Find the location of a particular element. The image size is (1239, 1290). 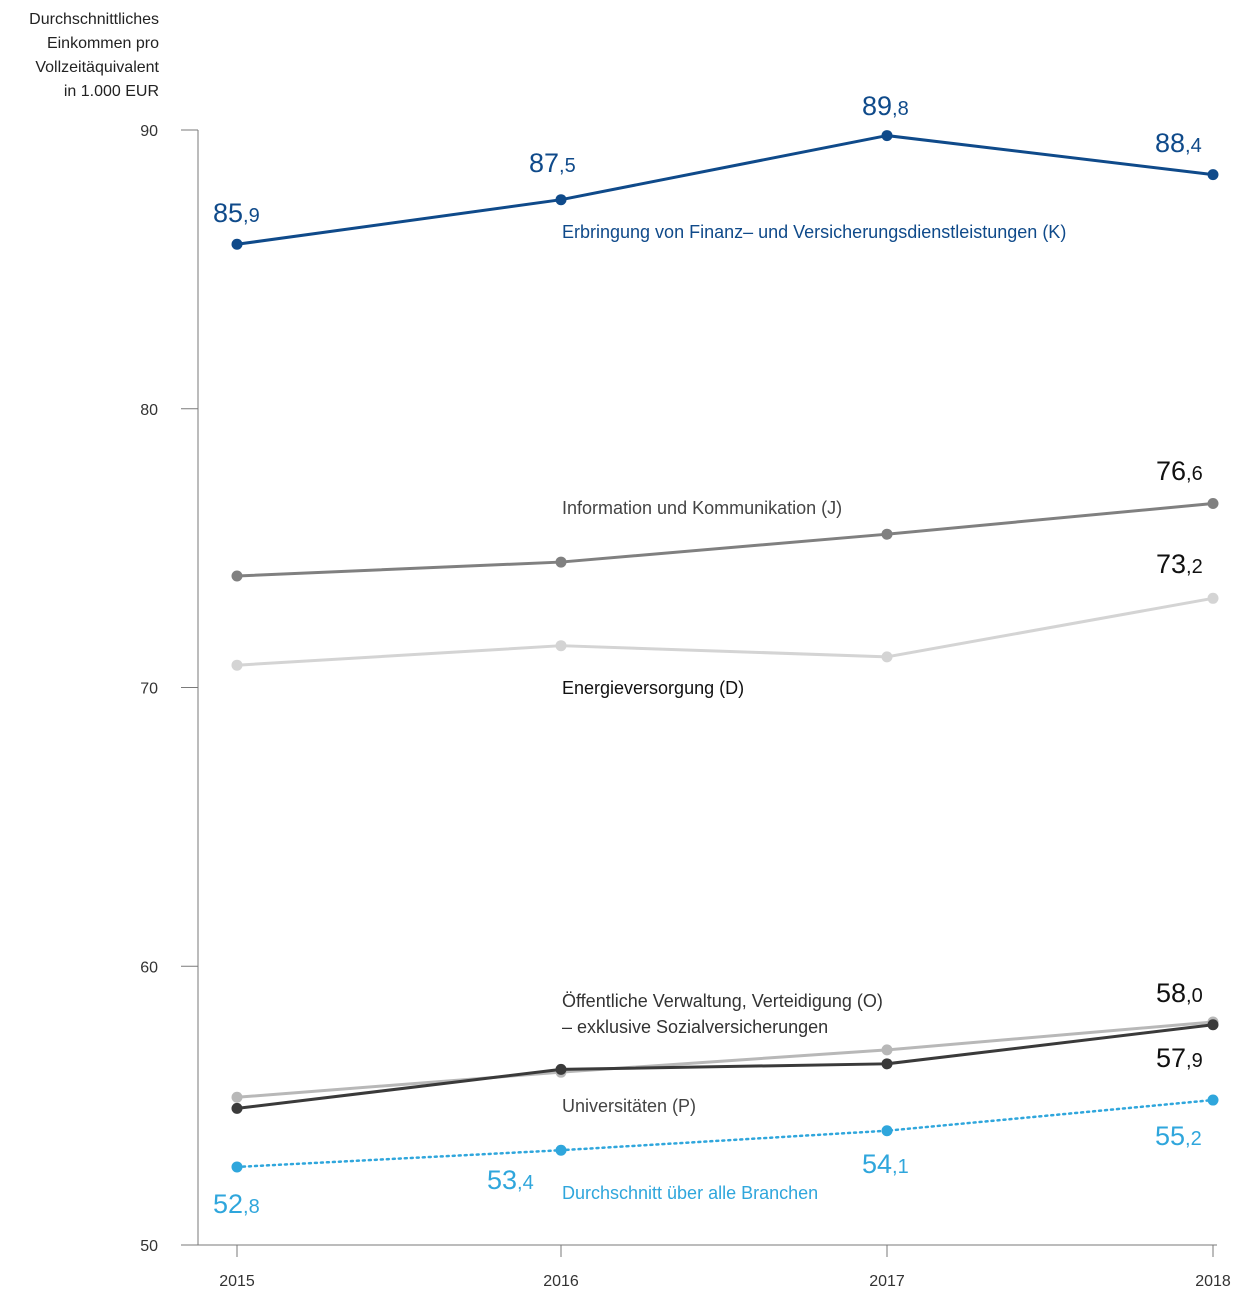

data-label: 57,9 is located at coordinates (1179, 1058).